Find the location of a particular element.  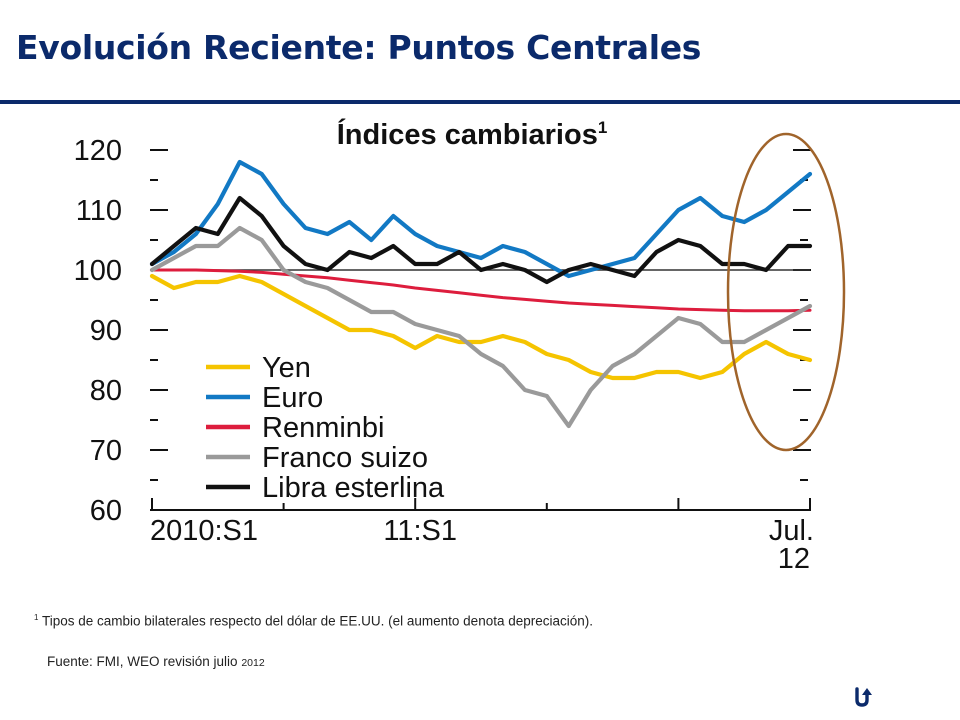

legend-label: Libra esterlina is located at coordinates (353, 488).